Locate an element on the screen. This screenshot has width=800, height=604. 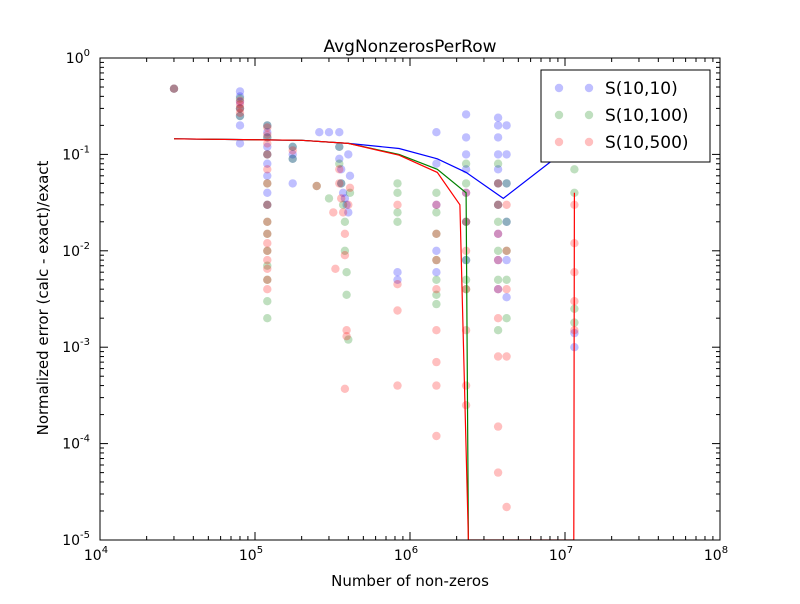
chart-title: AvgNonzerosPerRow is located at coordinates (409, 47).